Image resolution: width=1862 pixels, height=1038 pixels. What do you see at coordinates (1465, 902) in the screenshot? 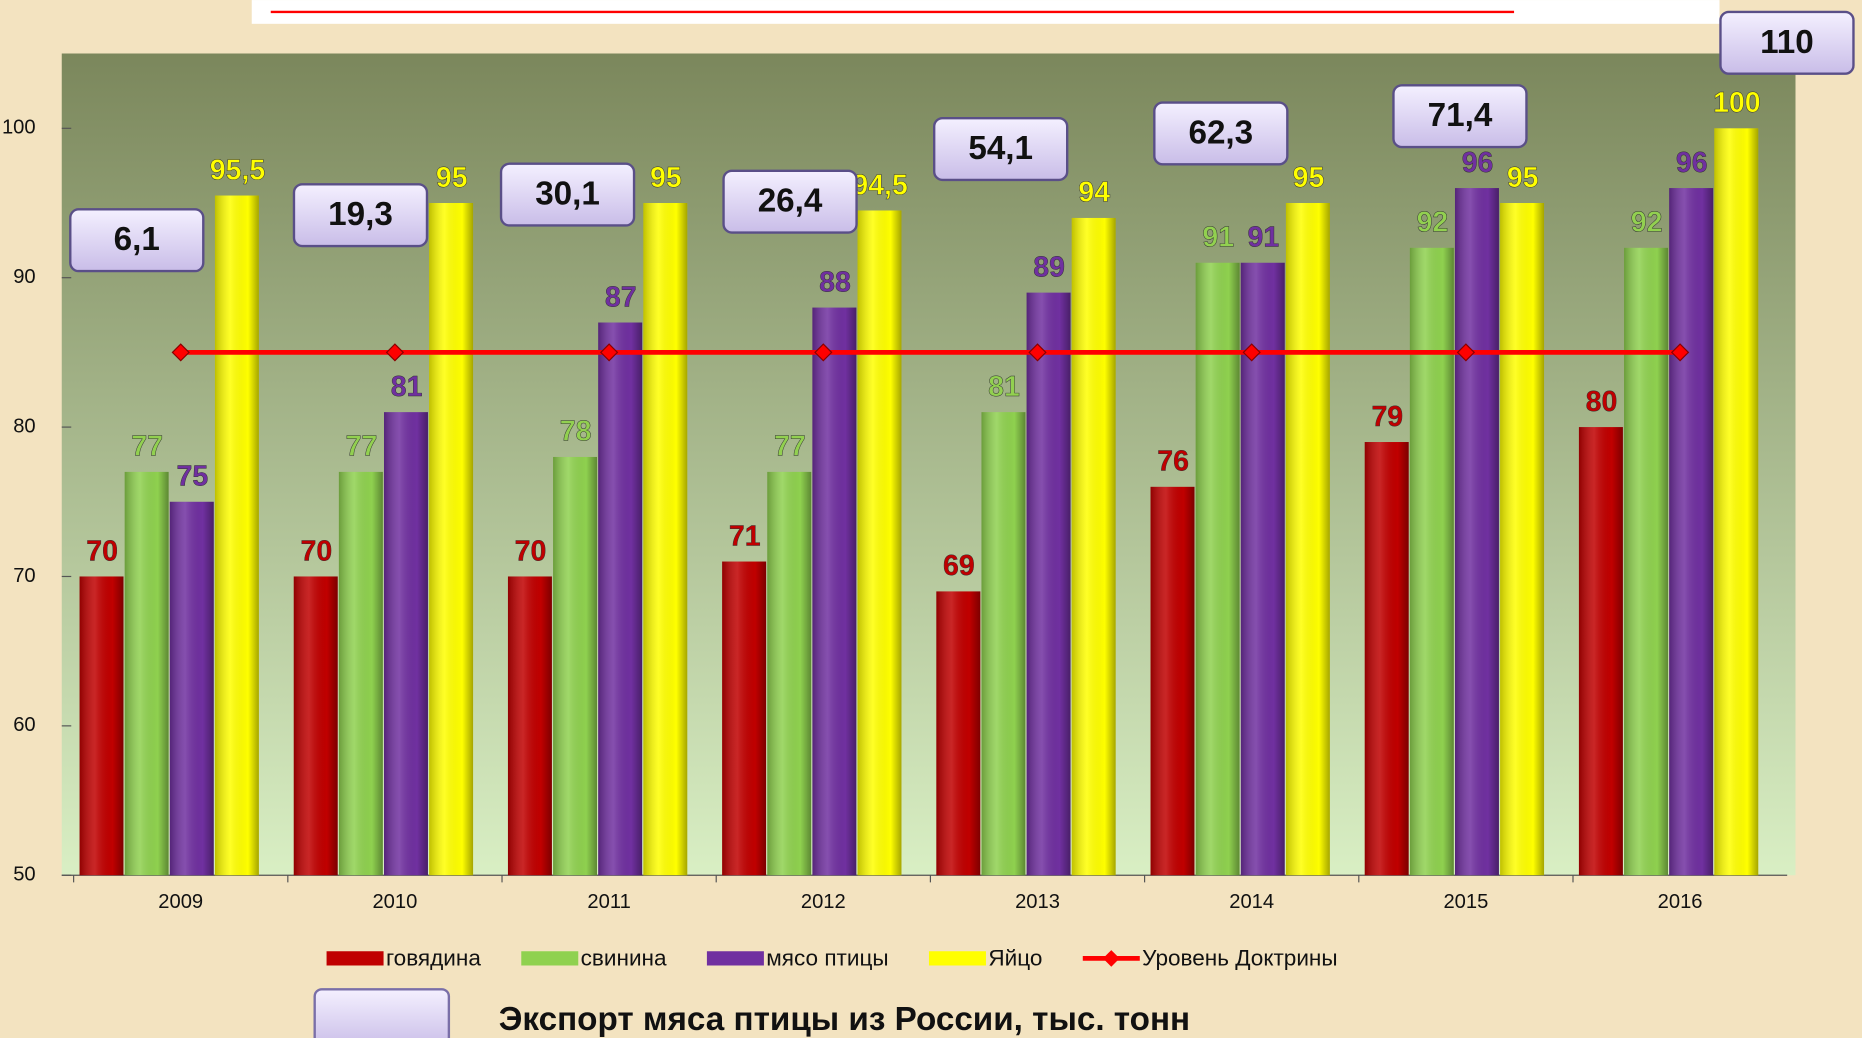
I see `x-tick-label: 2015` at bounding box center [1465, 902].